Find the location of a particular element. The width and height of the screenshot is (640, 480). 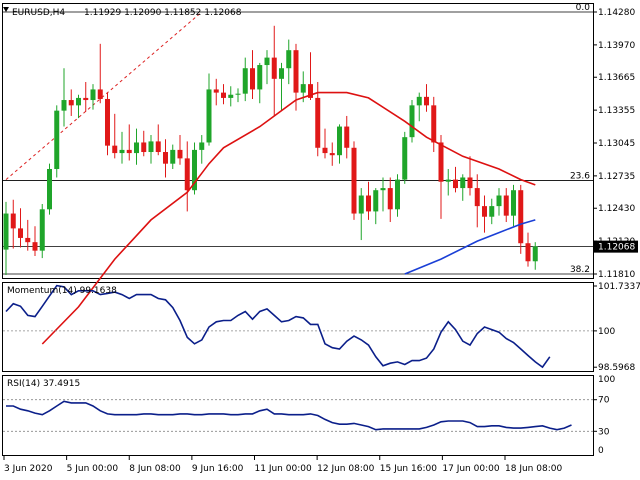

time-tick-label: 18 Jun 08:00 is located at coordinates (533, 469).